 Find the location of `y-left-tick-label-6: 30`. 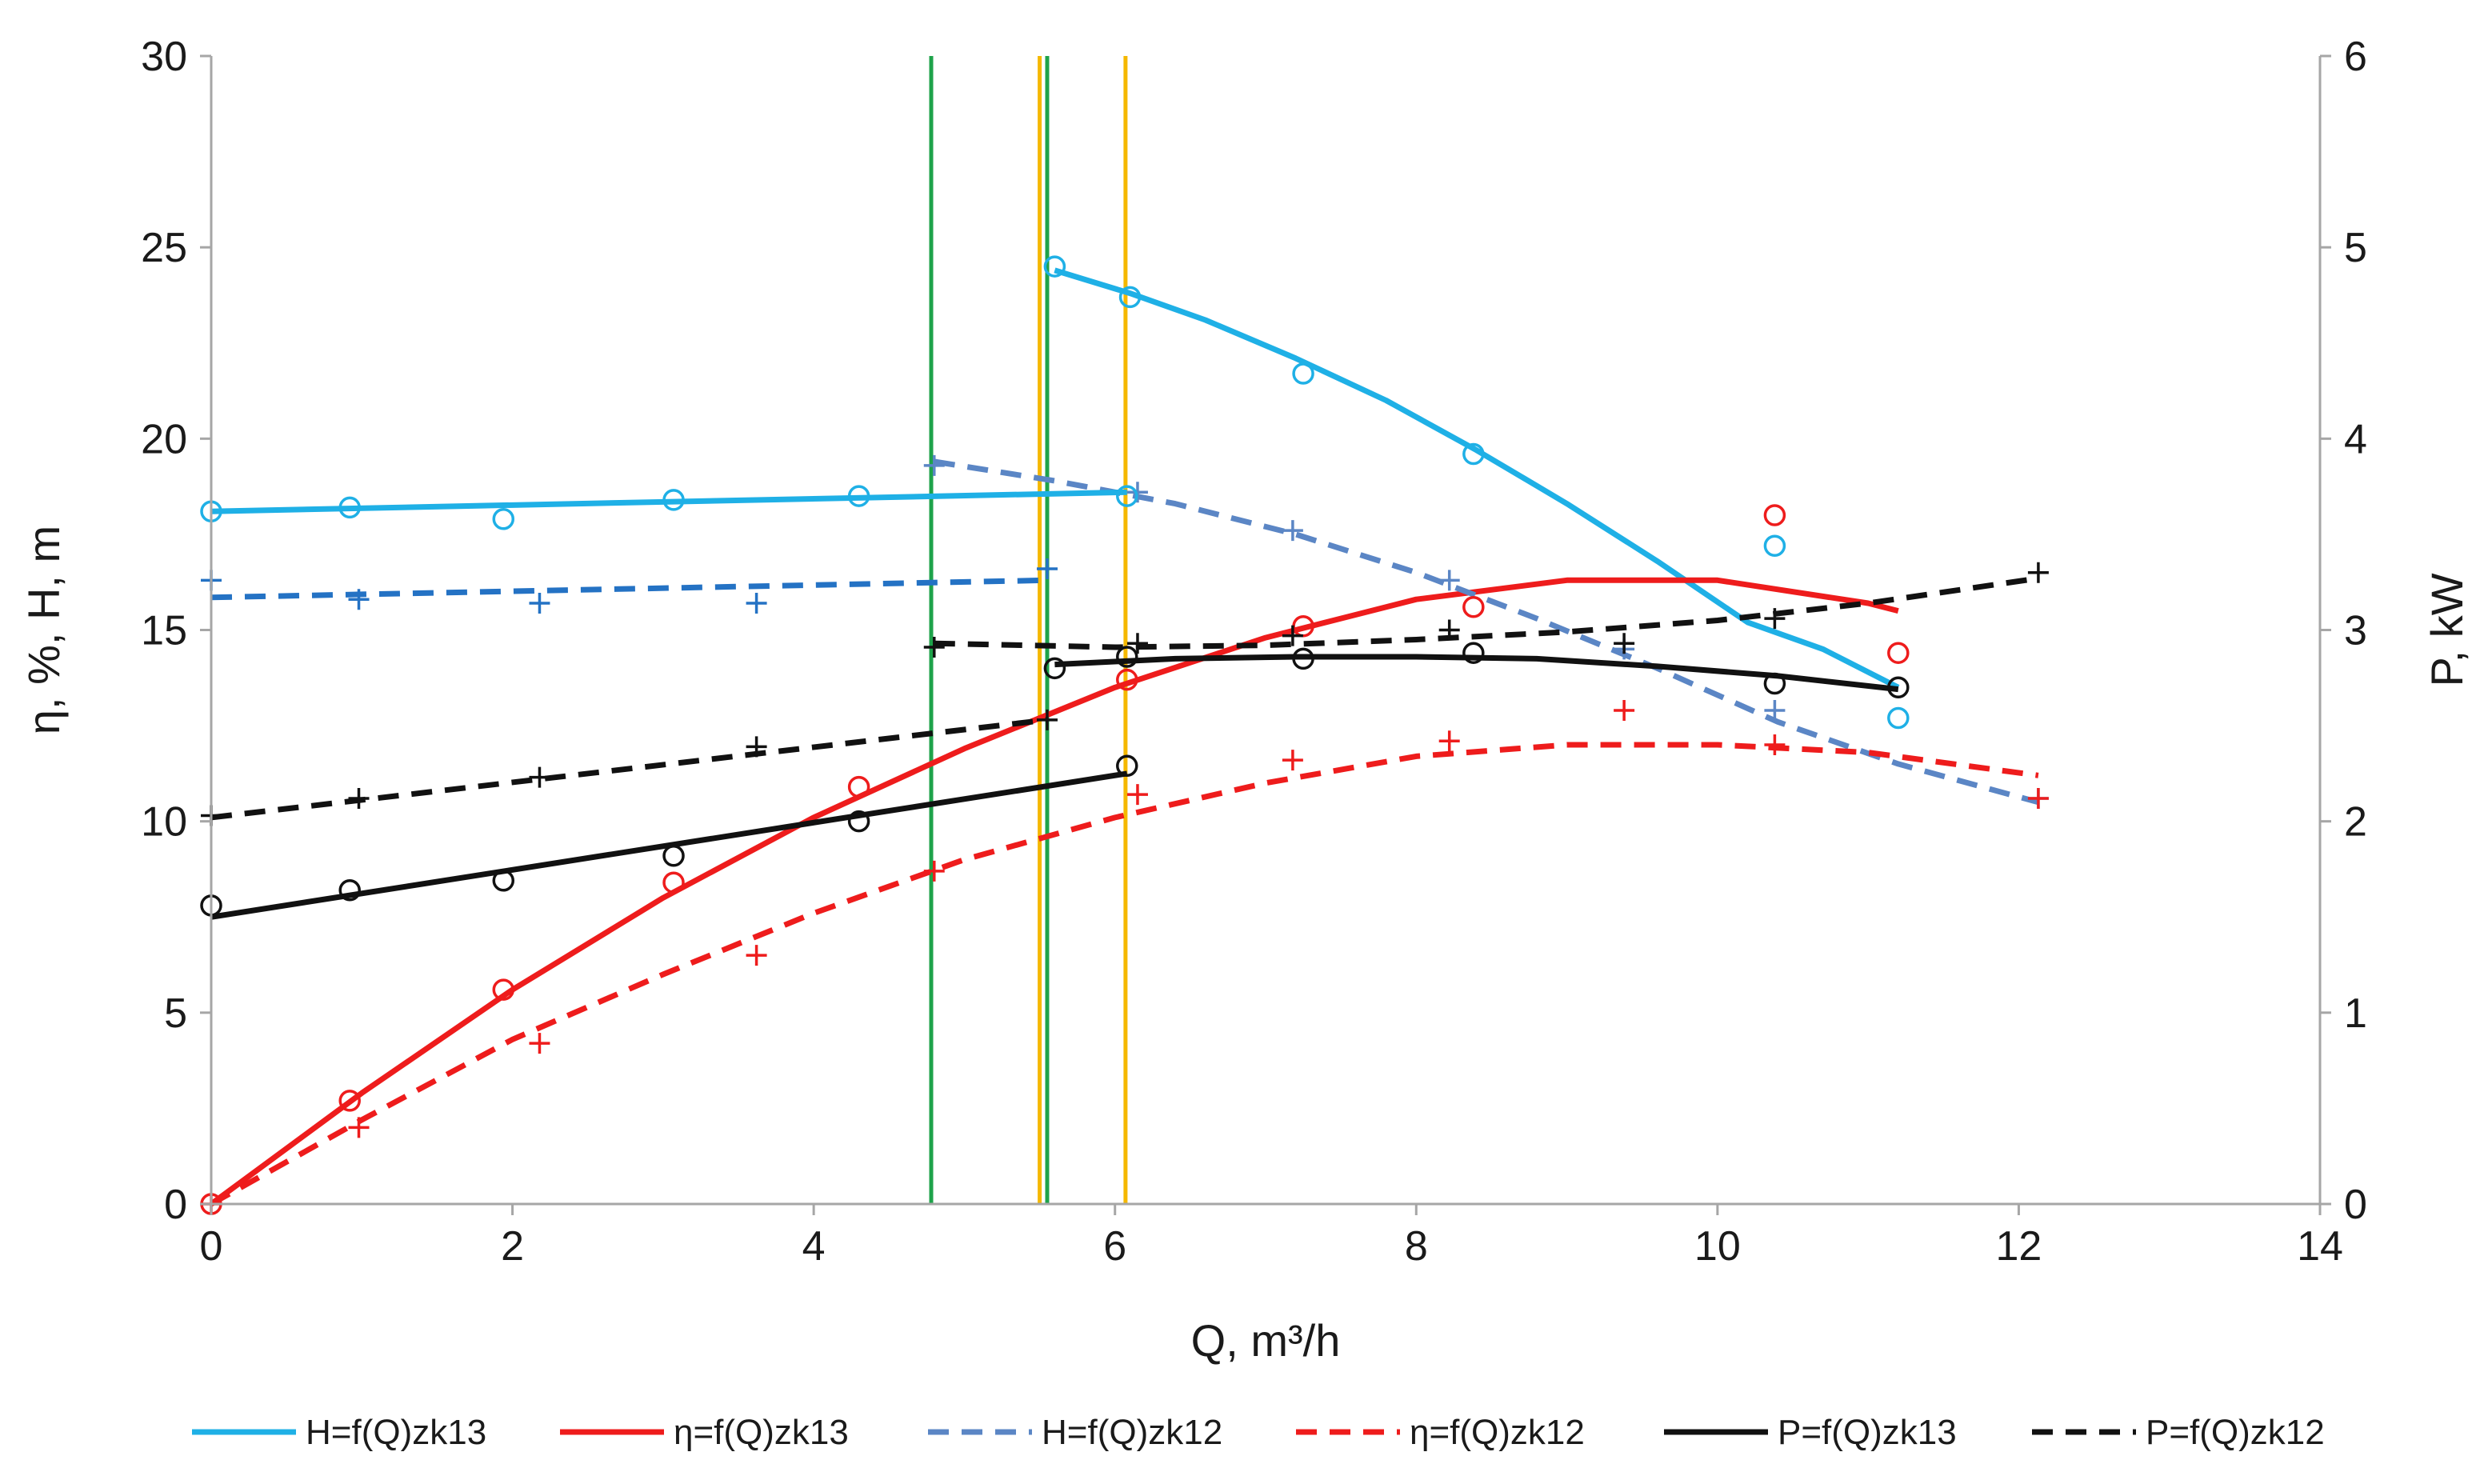

y-left-tick-label-6: 30 is located at coordinates (164, 57).